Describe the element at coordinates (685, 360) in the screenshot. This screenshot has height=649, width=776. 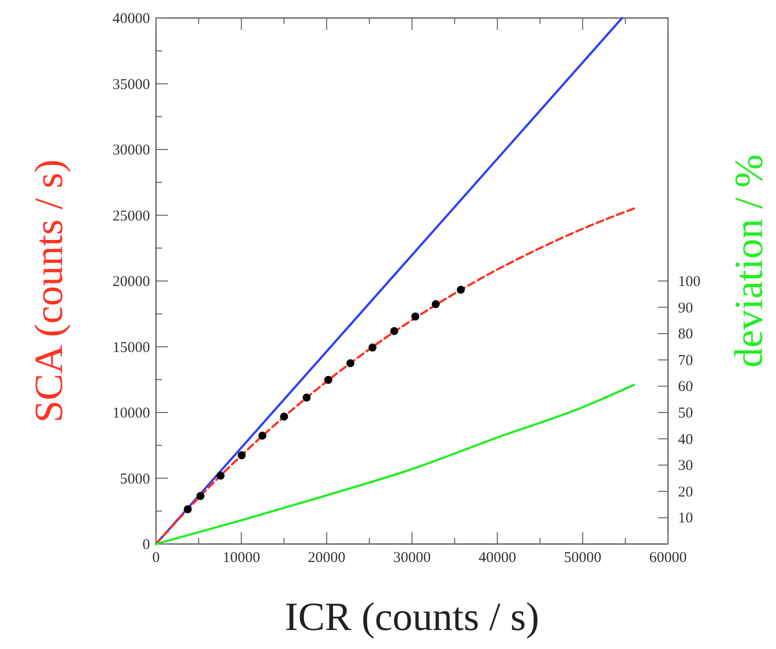
I see `y2-tick-label: 70` at that location.